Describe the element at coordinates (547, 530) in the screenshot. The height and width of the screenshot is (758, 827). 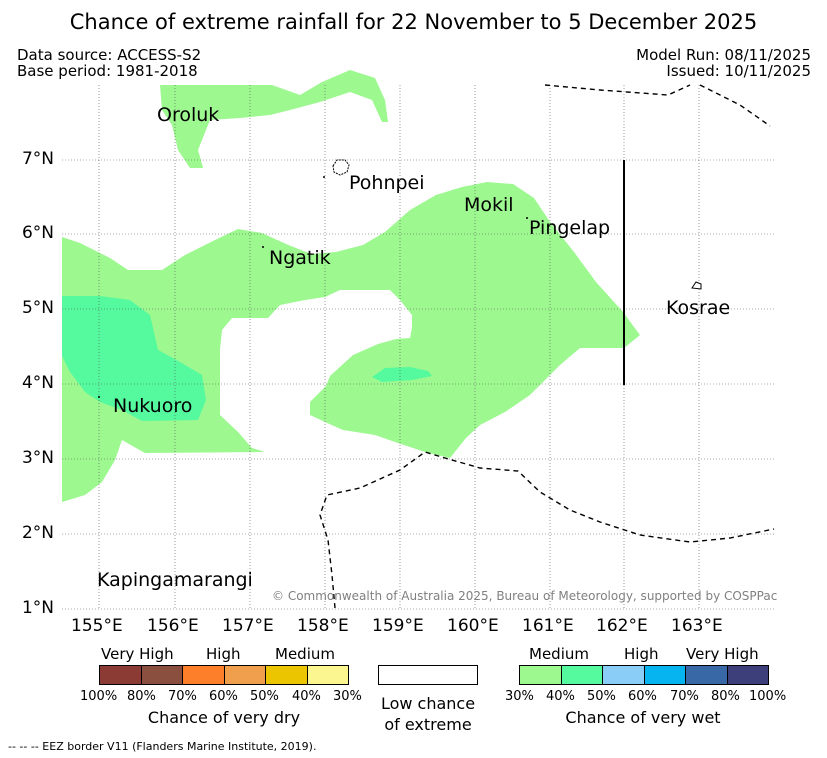
I see `eez-border-south` at that location.